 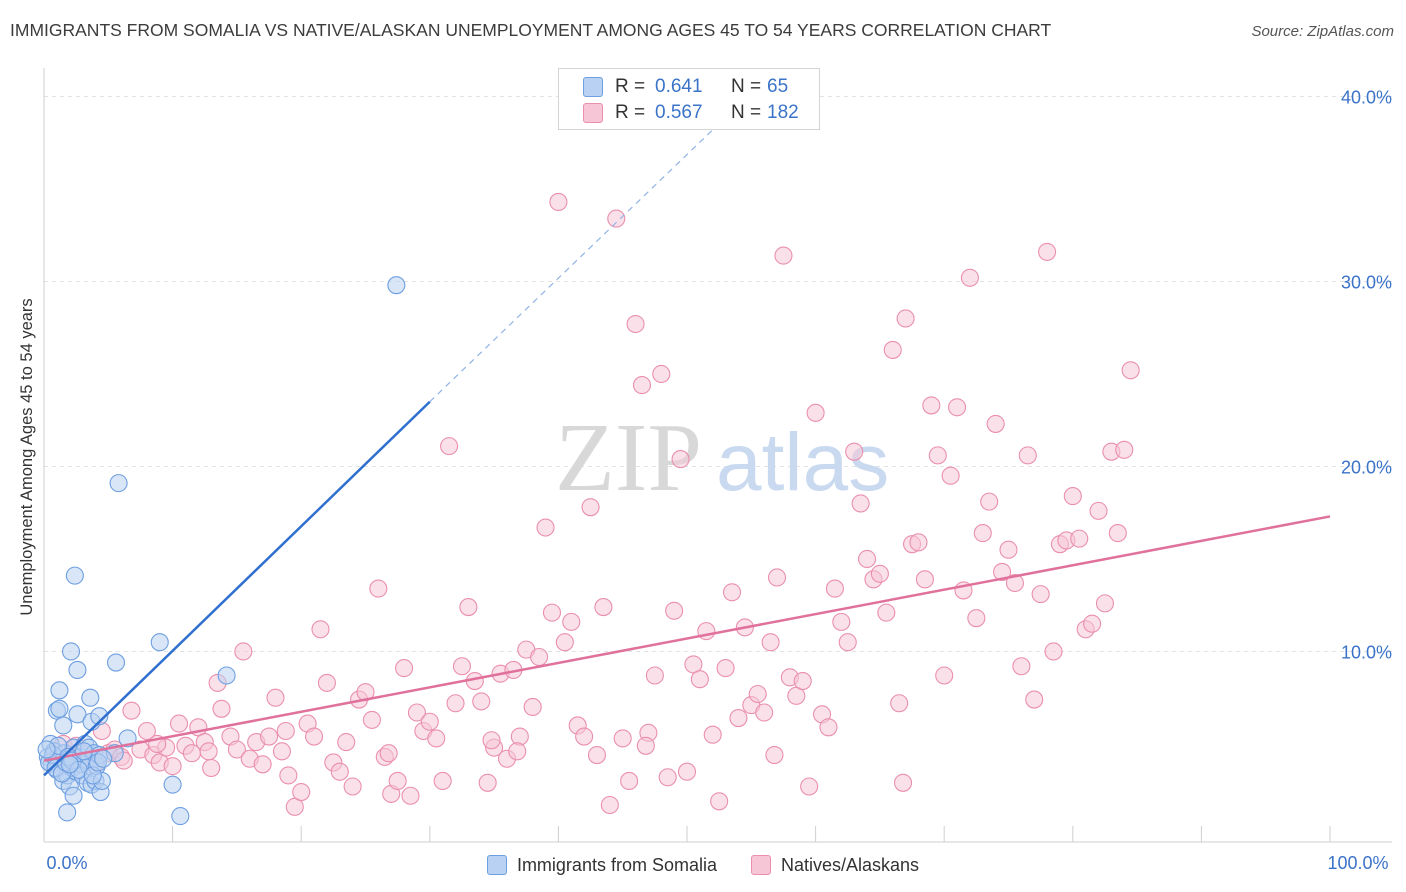 What do you see at coordinates (679, 86) in the screenshot?
I see `r-value: 0.641` at bounding box center [679, 86].